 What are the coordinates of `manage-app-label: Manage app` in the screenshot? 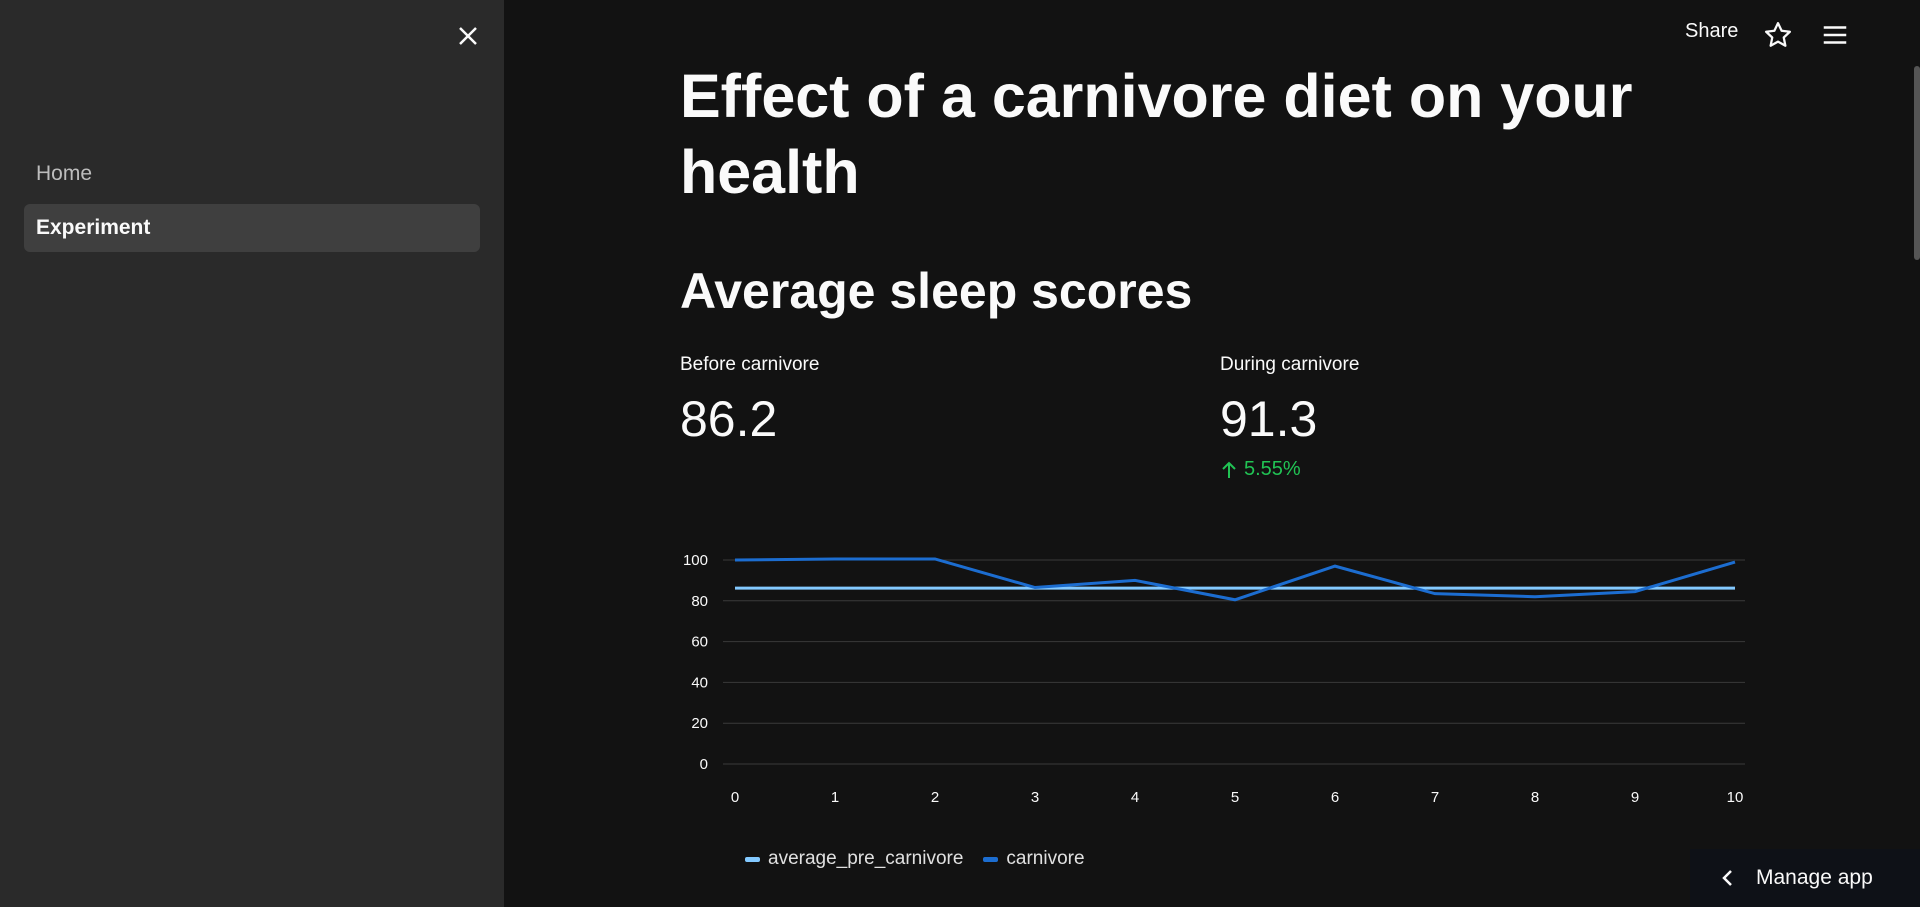 It's located at (1814, 877).